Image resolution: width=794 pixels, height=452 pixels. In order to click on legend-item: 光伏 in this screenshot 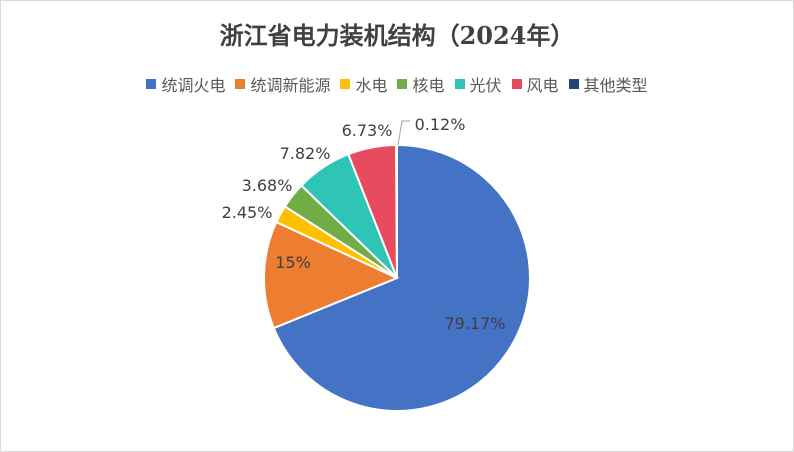, I will do `click(478, 84)`.